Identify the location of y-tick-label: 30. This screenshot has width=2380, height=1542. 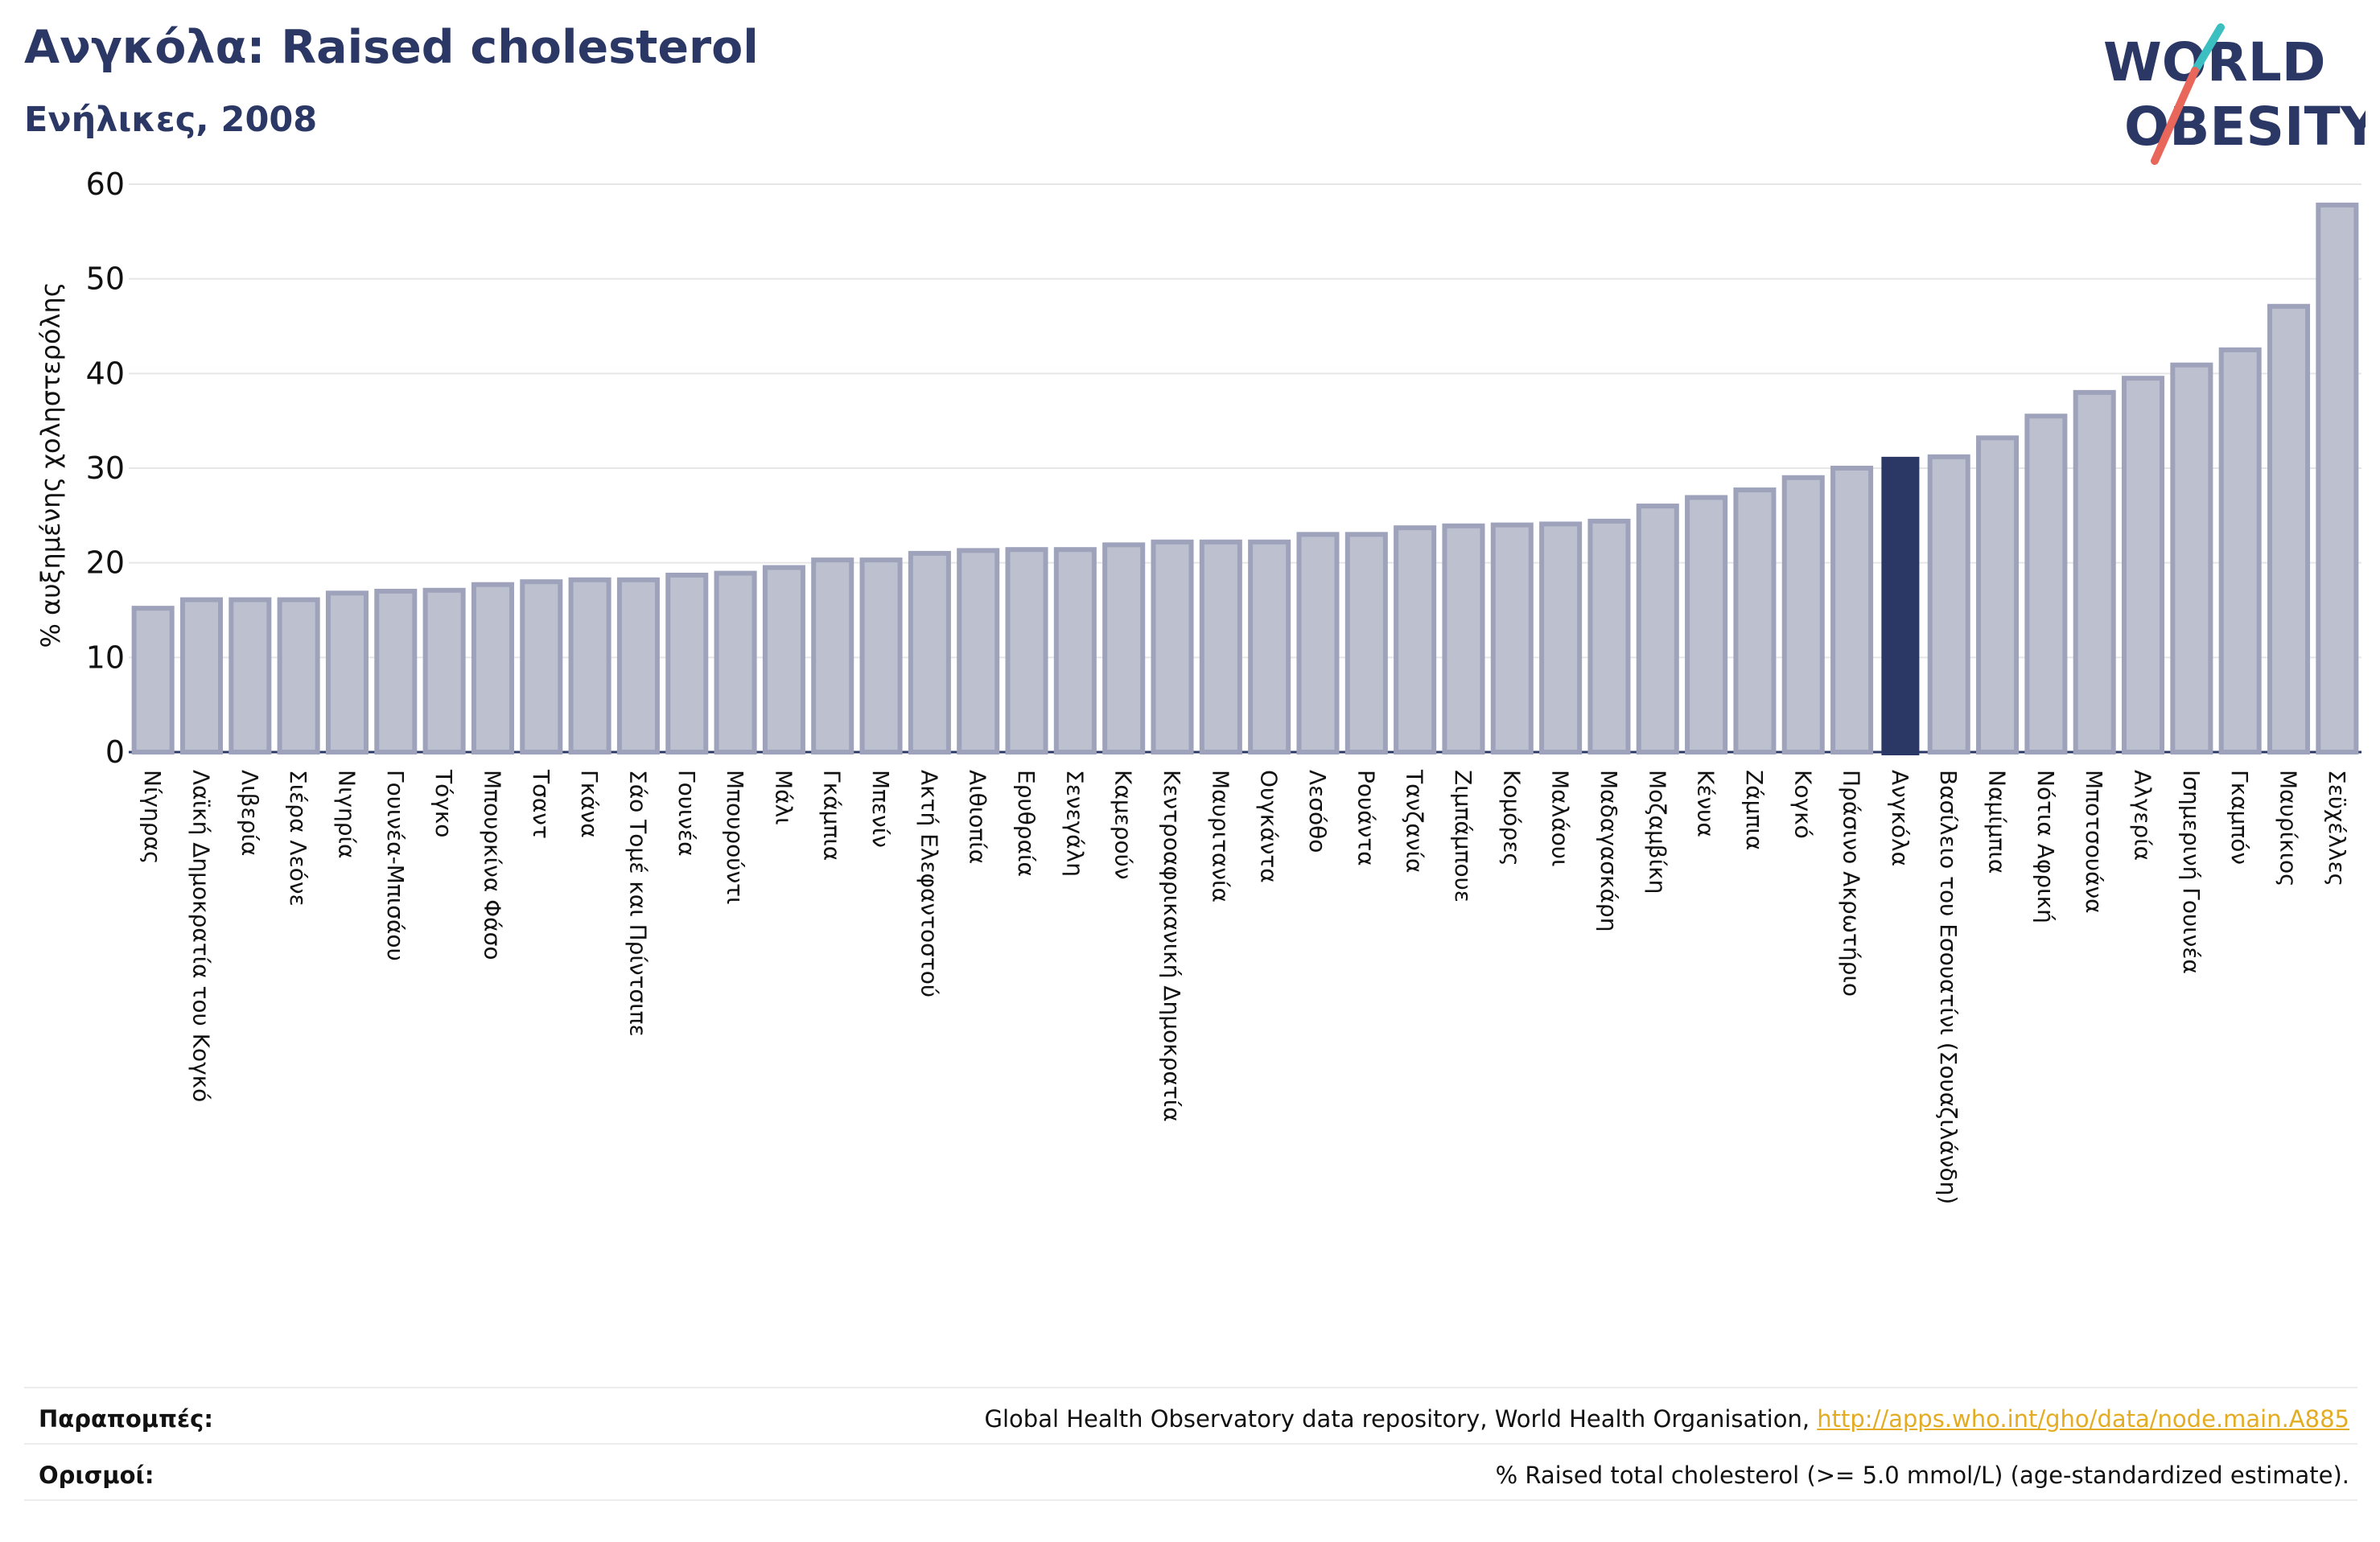
(105, 468).